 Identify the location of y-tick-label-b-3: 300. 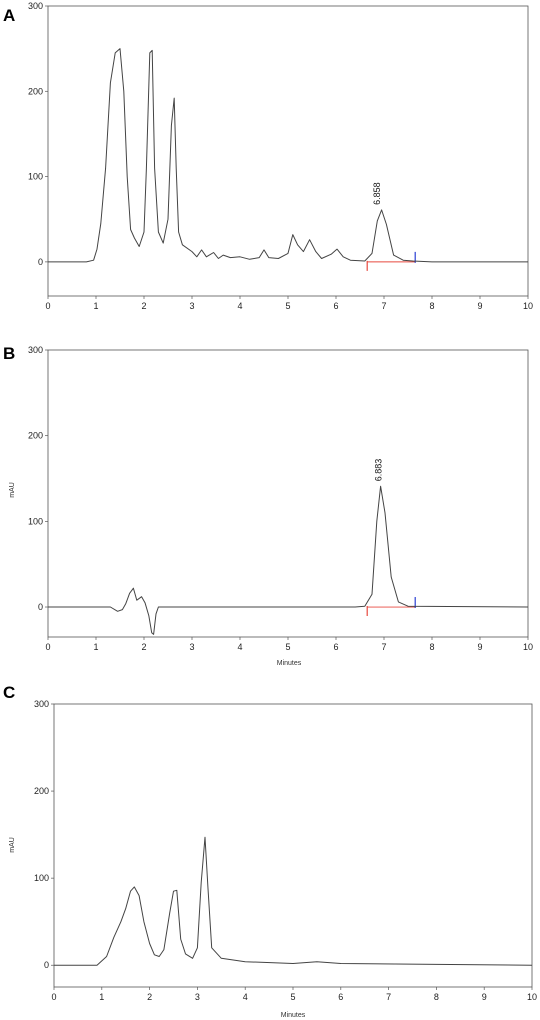
(35, 350).